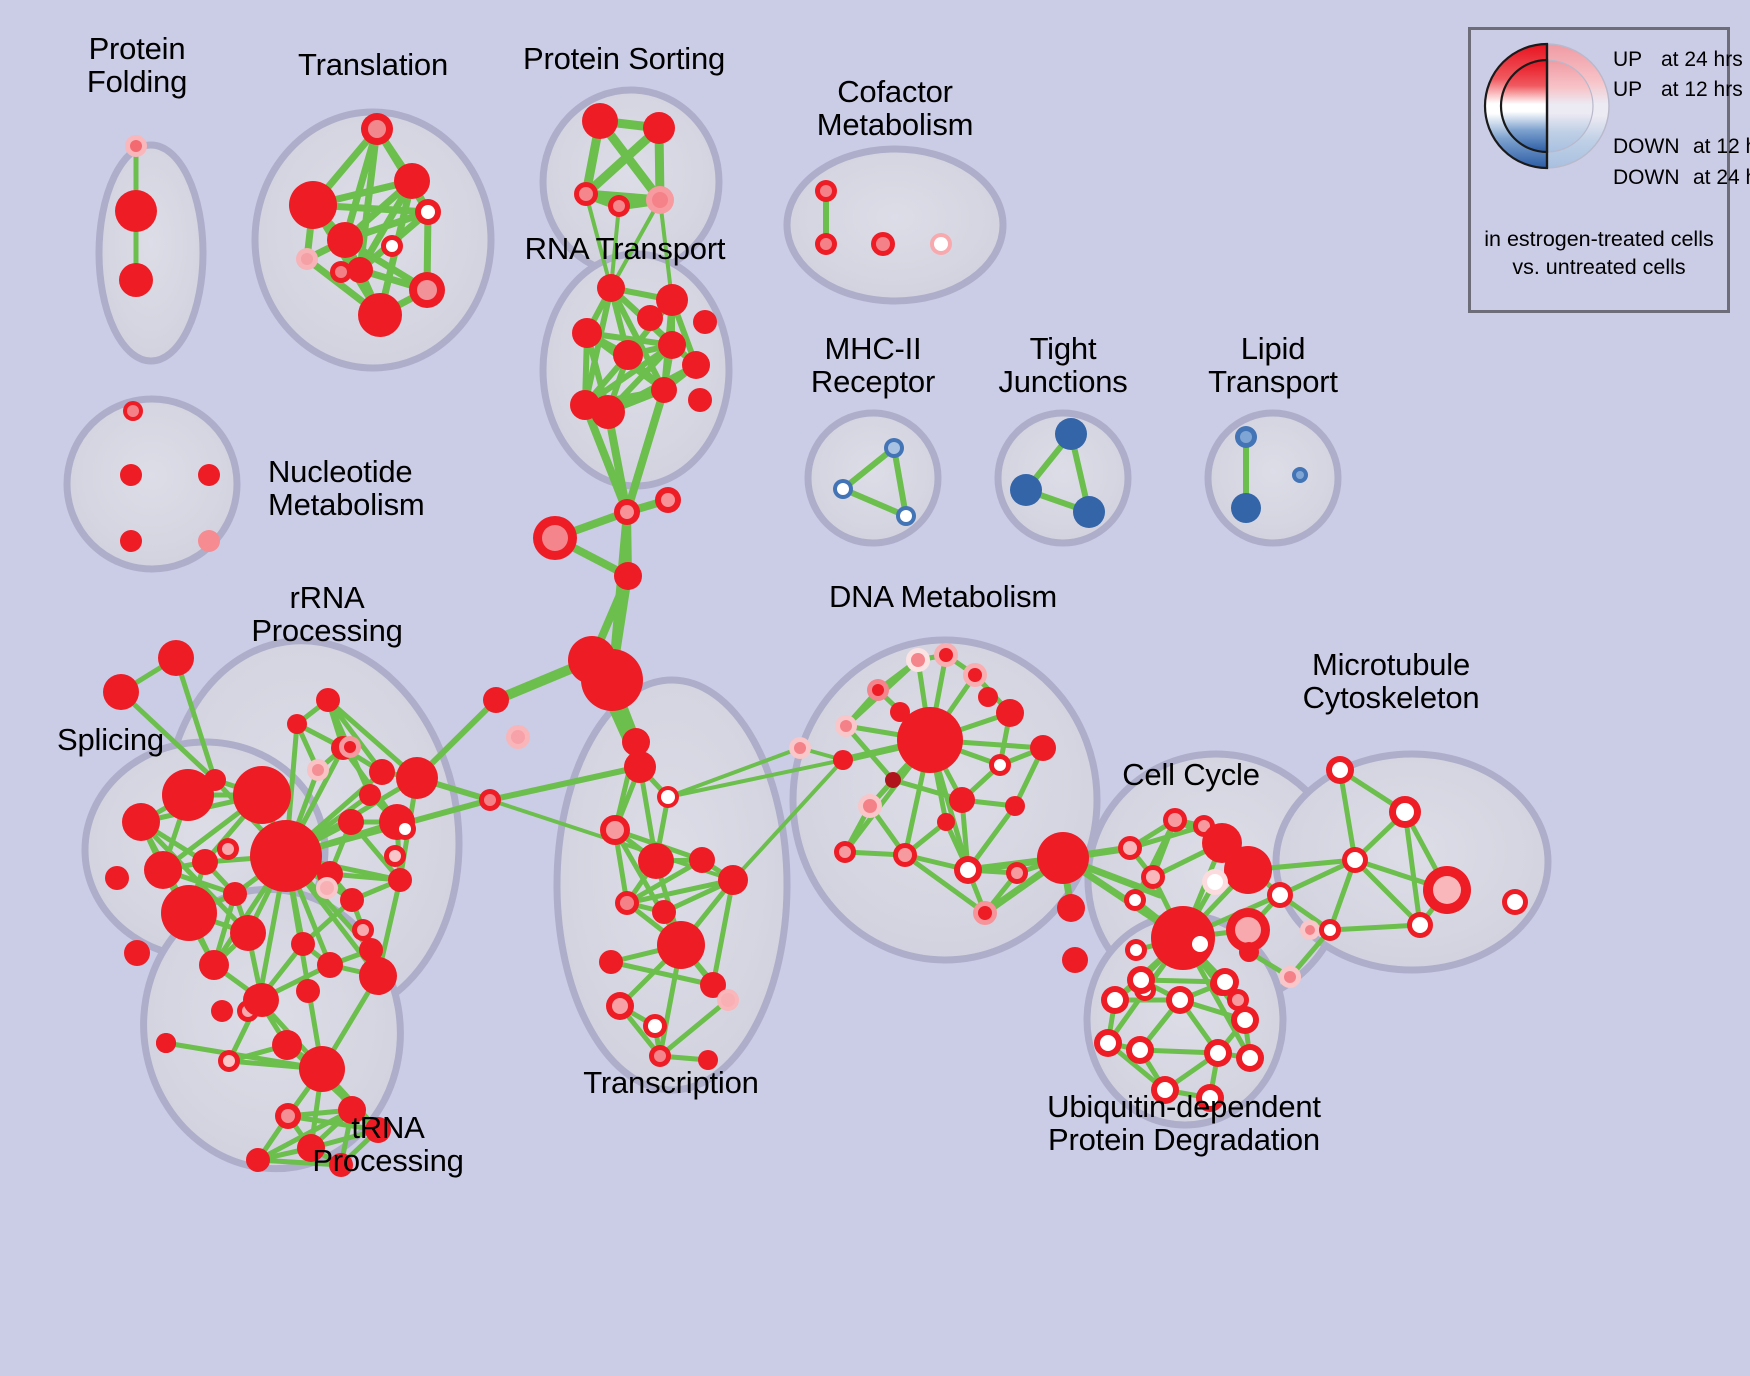  What do you see at coordinates (373, 64) in the screenshot?
I see `cluster-label-translation: Translation` at bounding box center [373, 64].